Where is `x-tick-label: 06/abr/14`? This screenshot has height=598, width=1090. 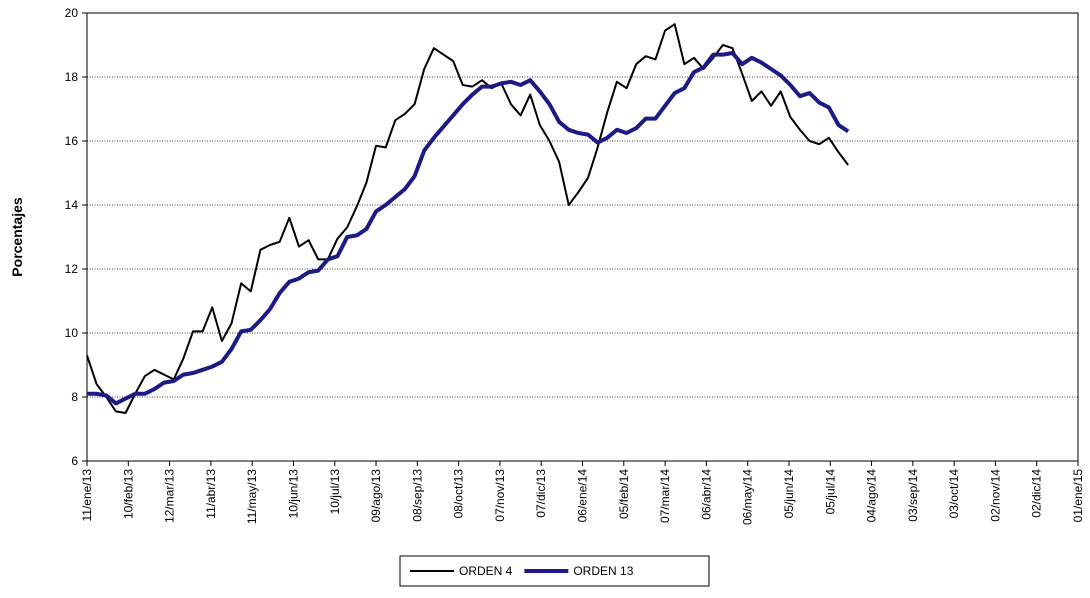
x-tick-label: 06/abr/14 is located at coordinates (706, 494).